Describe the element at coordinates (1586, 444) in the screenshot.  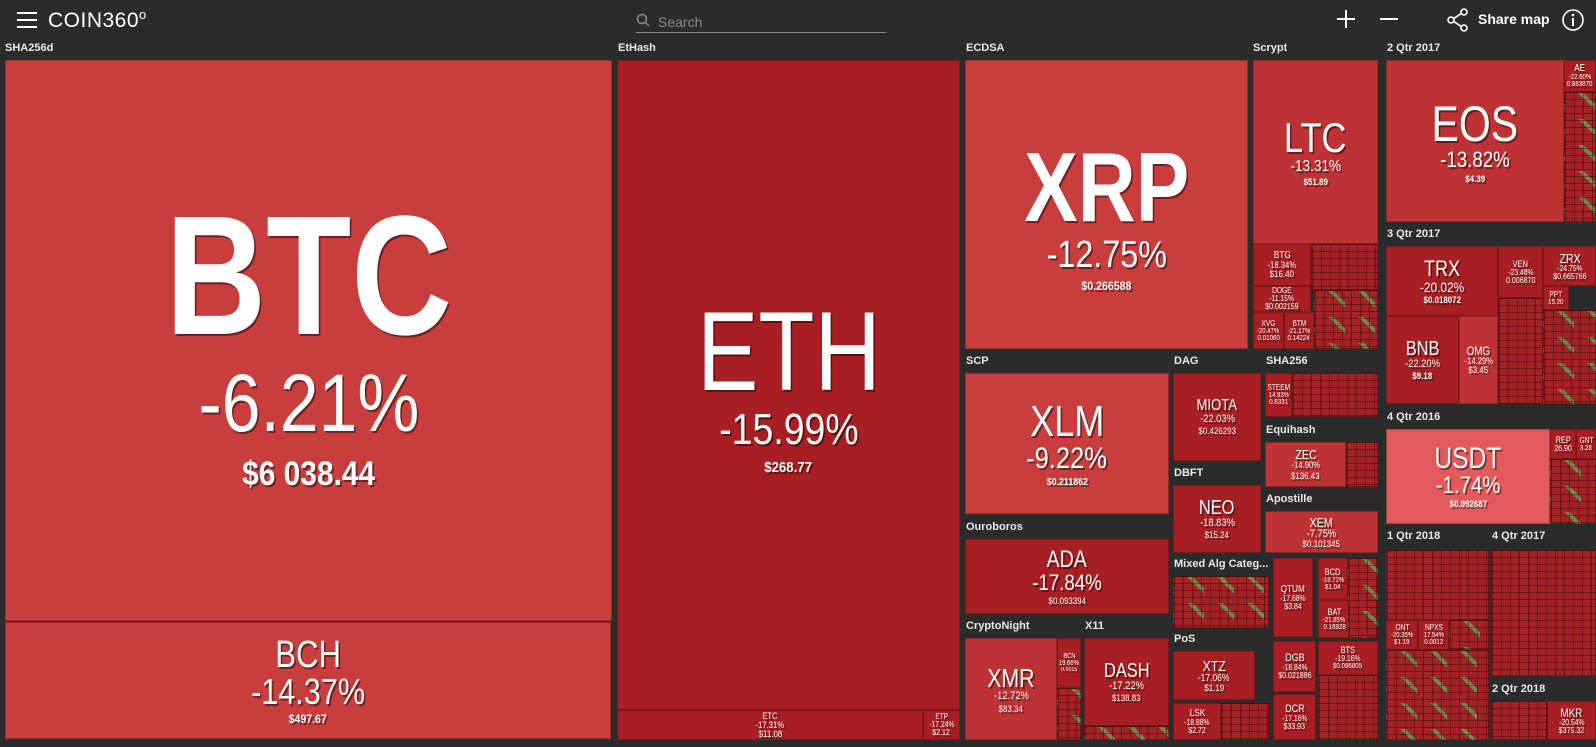
I see `coin-tile-gnt: GNT 3.28` at that location.